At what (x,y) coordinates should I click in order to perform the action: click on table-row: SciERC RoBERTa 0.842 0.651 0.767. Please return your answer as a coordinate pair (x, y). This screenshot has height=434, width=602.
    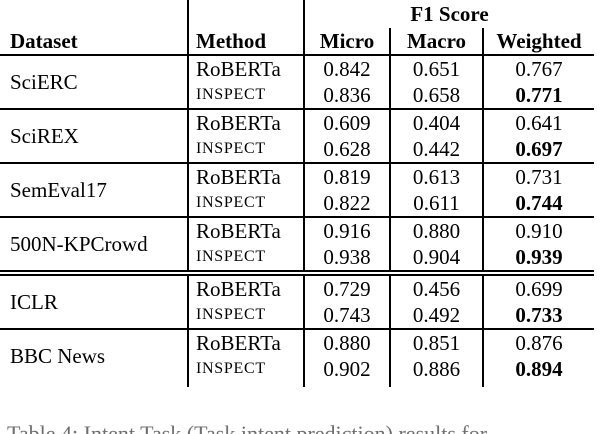
    Looking at the image, I should click on (297, 74).